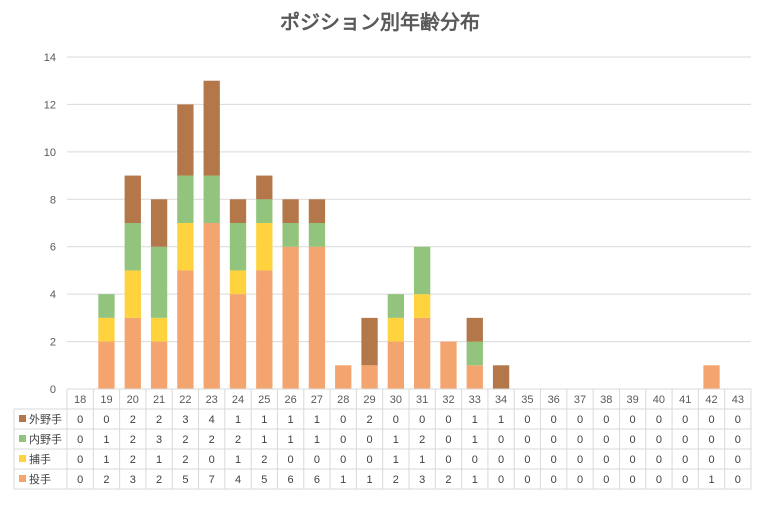 The height and width of the screenshot is (505, 761). Describe the element at coordinates (40, 459) in the screenshot. I see `legend-label: 捕手` at that location.